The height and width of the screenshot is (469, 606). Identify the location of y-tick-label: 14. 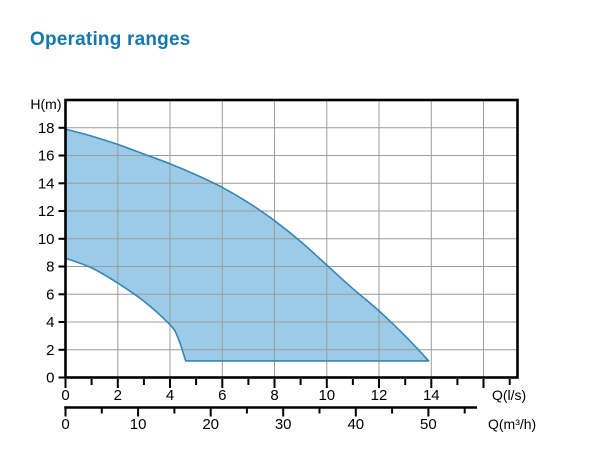
(46, 184).